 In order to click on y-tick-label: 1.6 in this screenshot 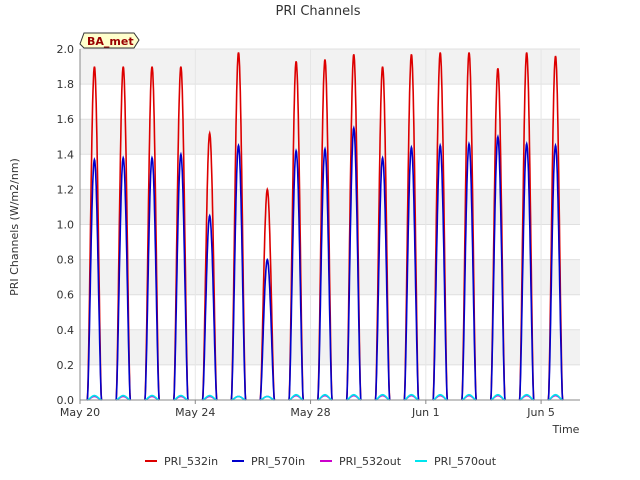, I will do `click(66, 119)`.